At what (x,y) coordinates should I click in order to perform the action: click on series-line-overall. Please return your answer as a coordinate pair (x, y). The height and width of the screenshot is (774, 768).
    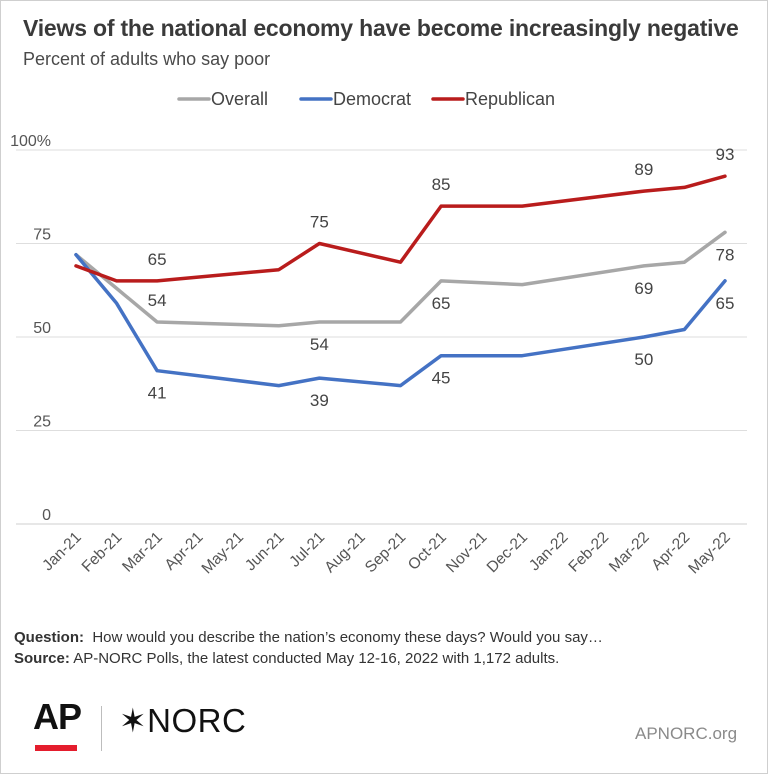
    Looking at the image, I should click on (400, 279).